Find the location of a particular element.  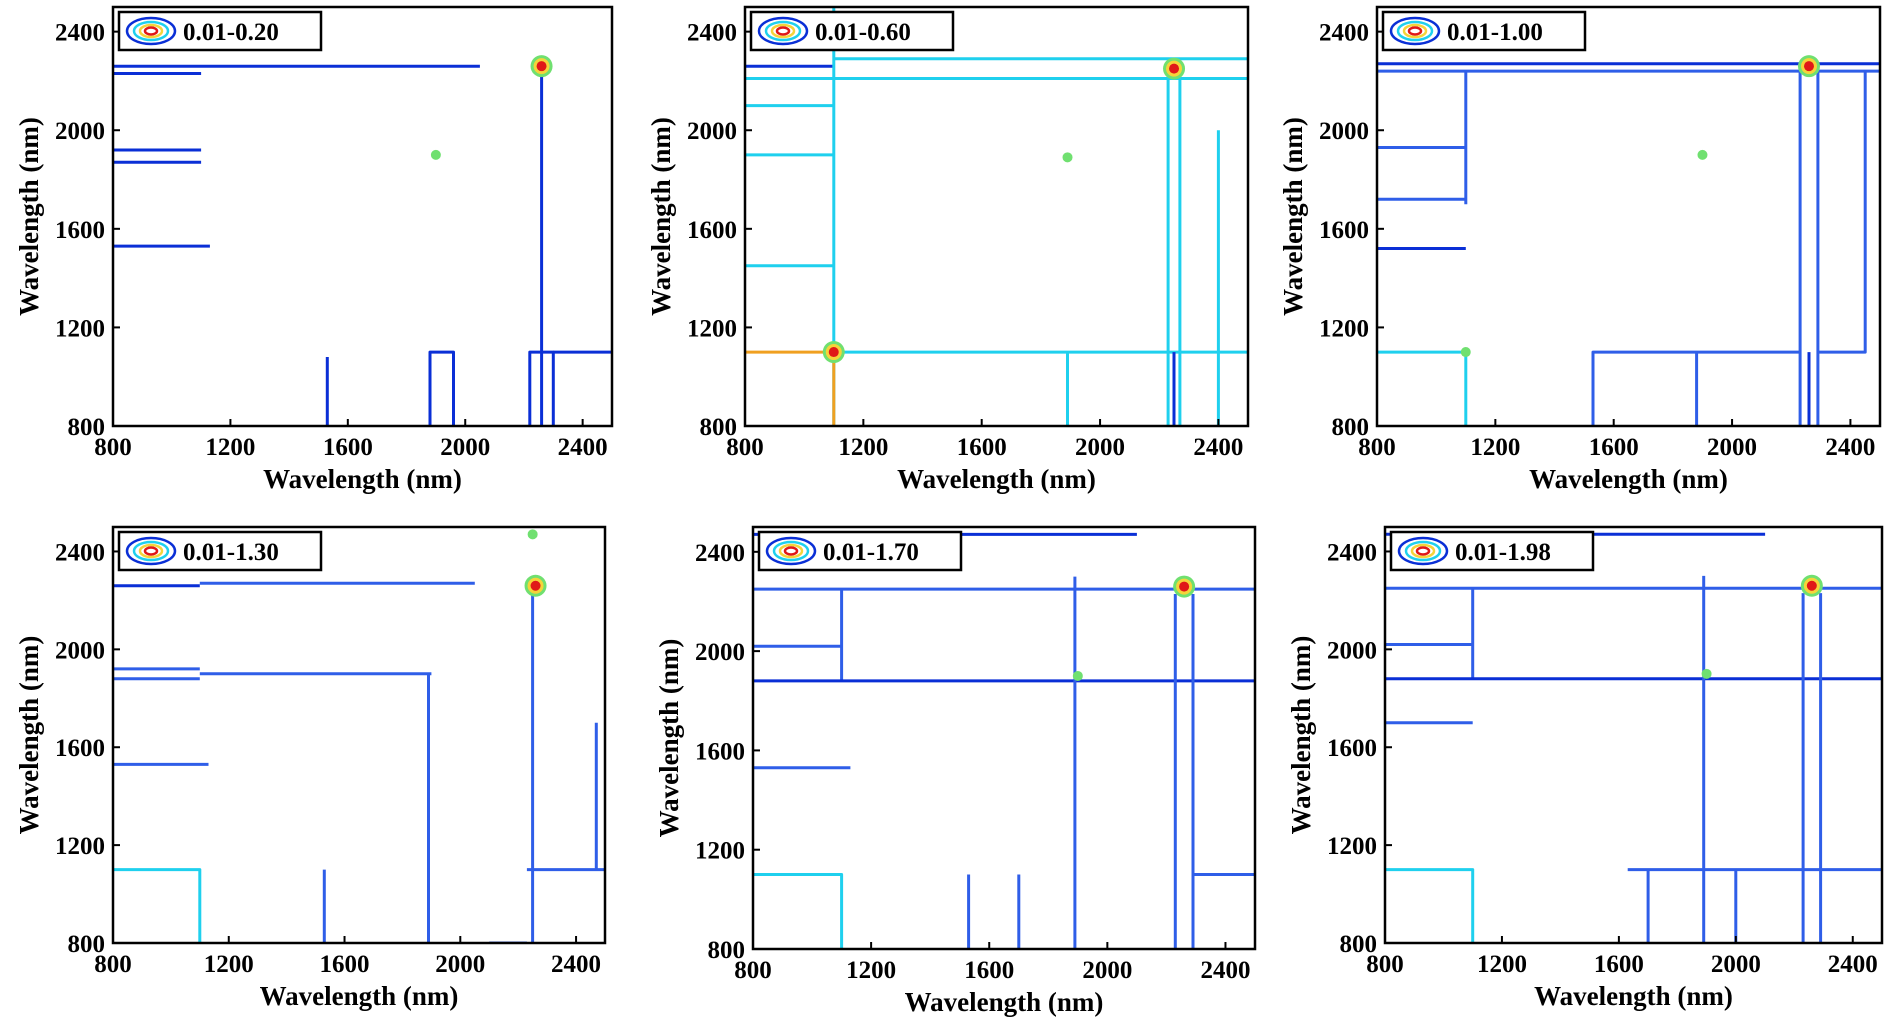

legend-label: 0.01-0.20 is located at coordinates (231, 32).